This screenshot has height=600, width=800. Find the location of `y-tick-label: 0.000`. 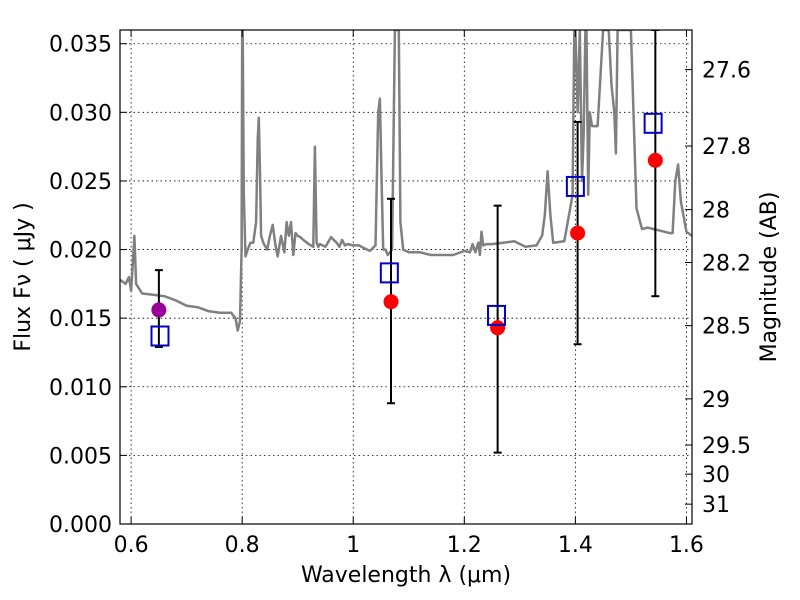

y-tick-label: 0.000 is located at coordinates (80, 525).